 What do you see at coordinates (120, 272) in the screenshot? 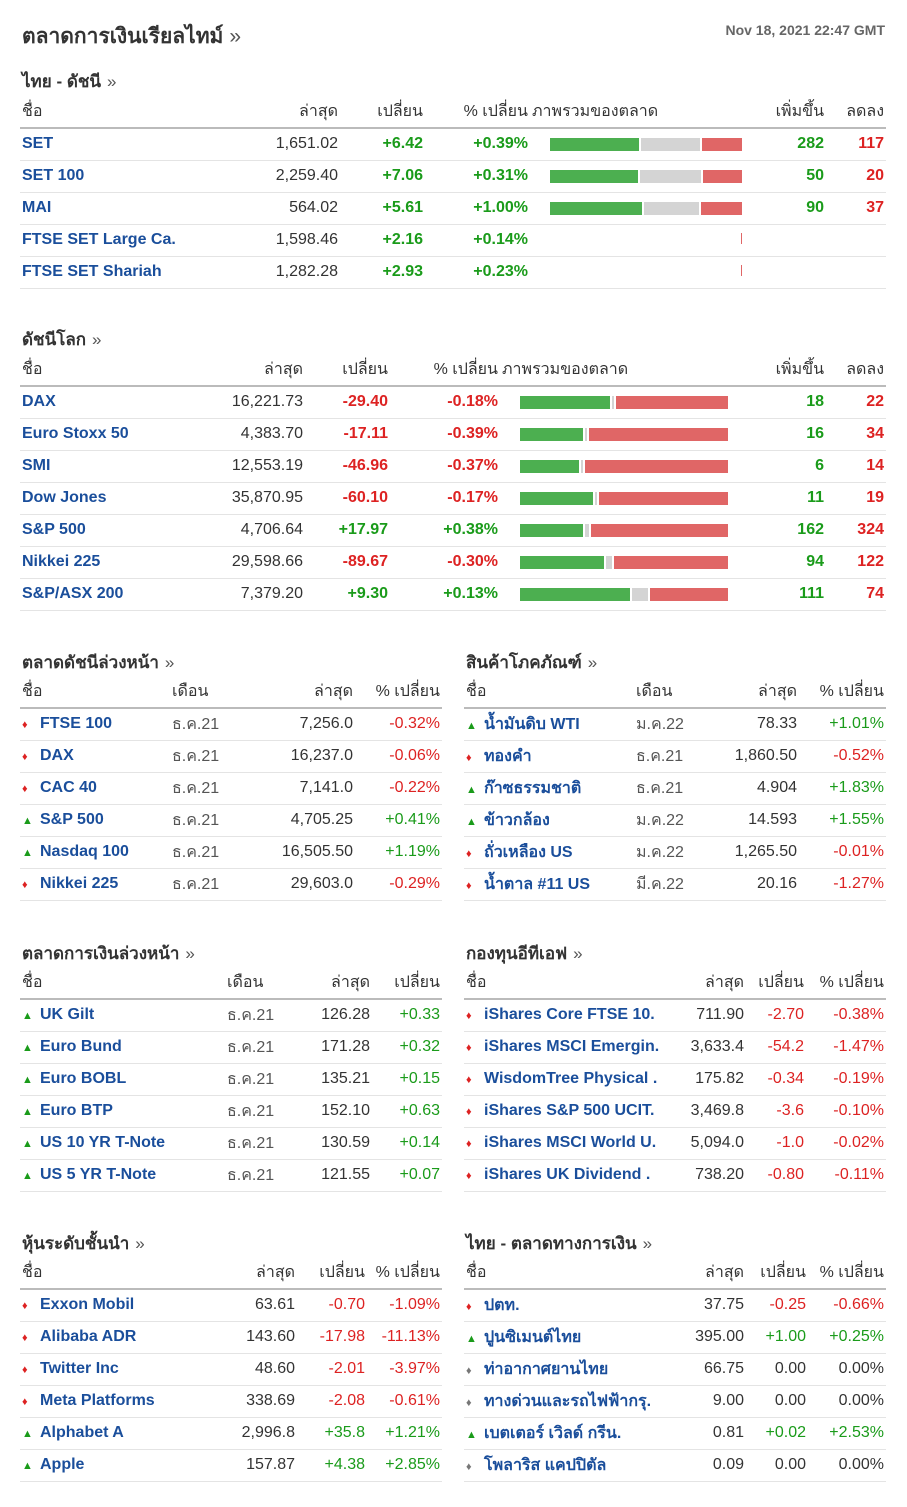
I see `index-name-link: FTSE SET Shariah` at bounding box center [120, 272].